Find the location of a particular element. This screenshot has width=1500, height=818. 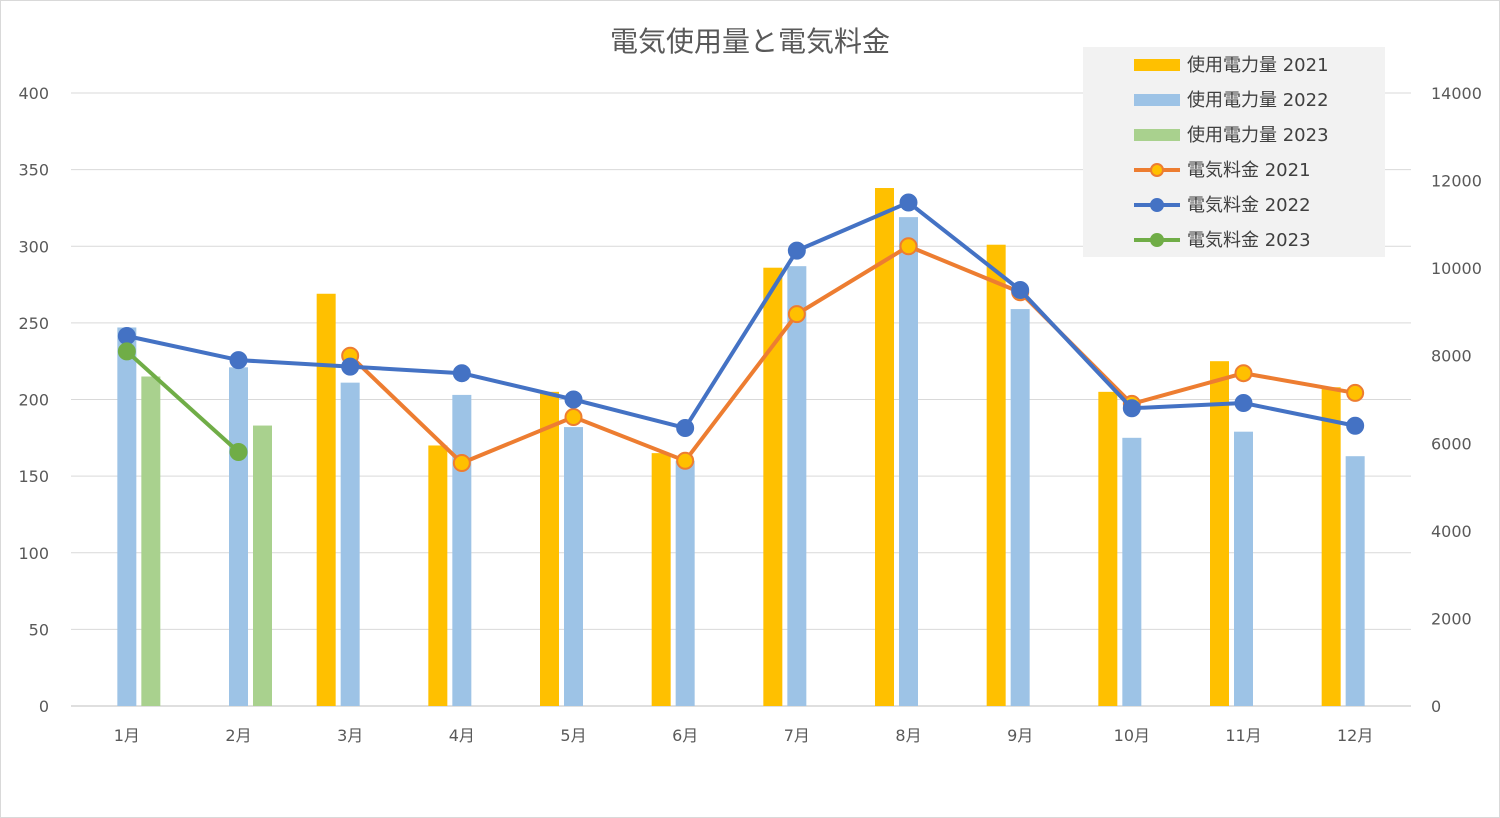

y-right-tick-label: 8000 is located at coordinates (1451, 356).